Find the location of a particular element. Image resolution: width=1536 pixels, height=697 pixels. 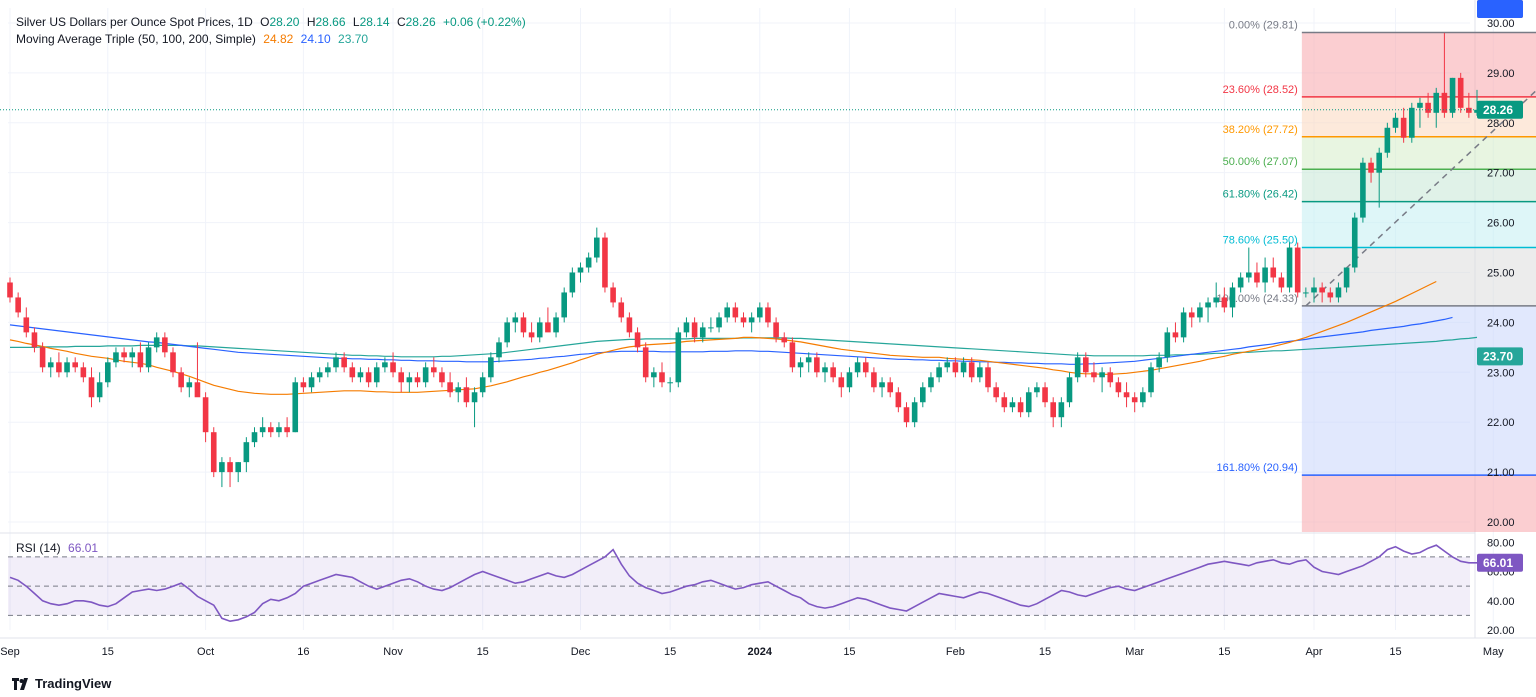

time-tick-label: 15 is located at coordinates (483, 652).